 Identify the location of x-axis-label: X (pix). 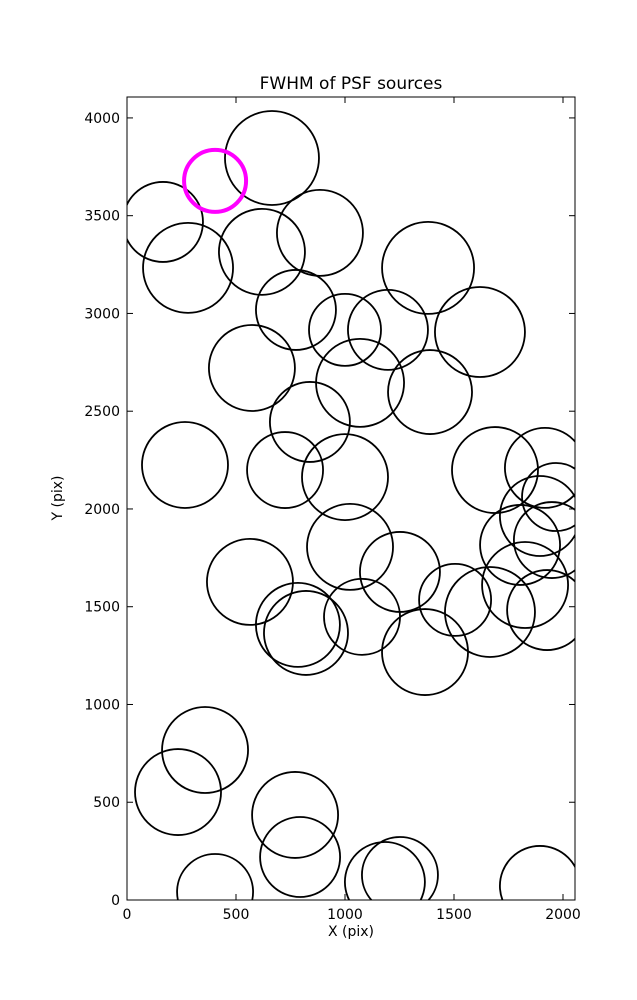
(351, 932).